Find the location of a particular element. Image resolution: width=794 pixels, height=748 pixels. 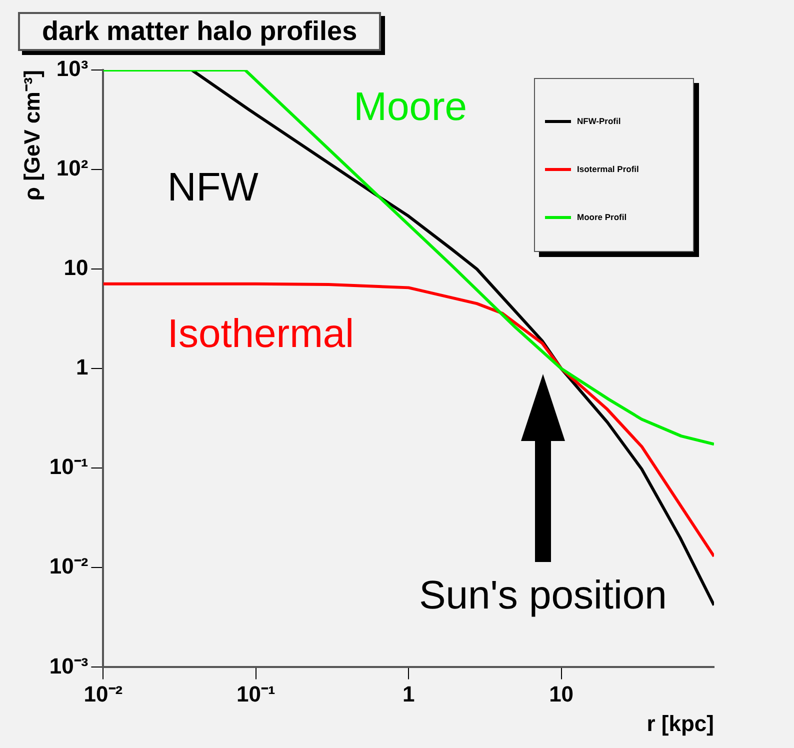

legend-label: NFW-Profil is located at coordinates (599, 121).